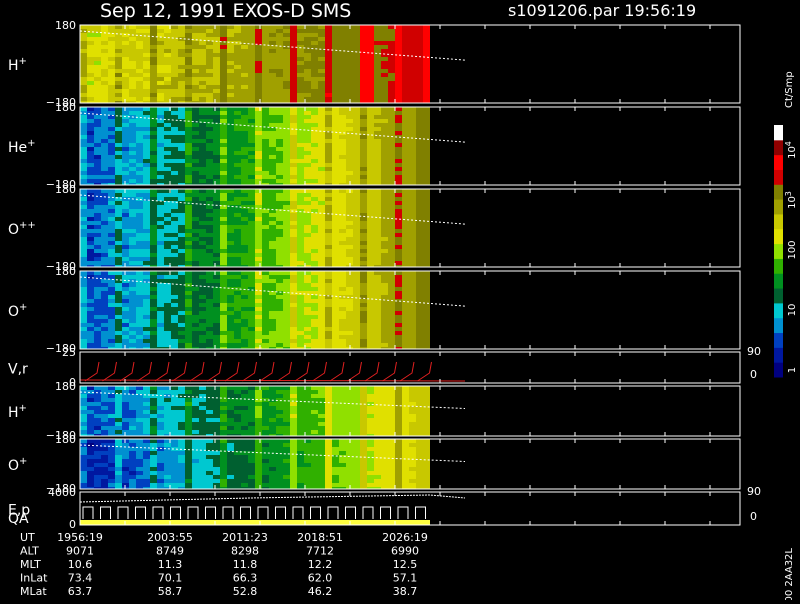  Describe the element at coordinates (23, 61) in the screenshot. I see `charge: +` at that location.